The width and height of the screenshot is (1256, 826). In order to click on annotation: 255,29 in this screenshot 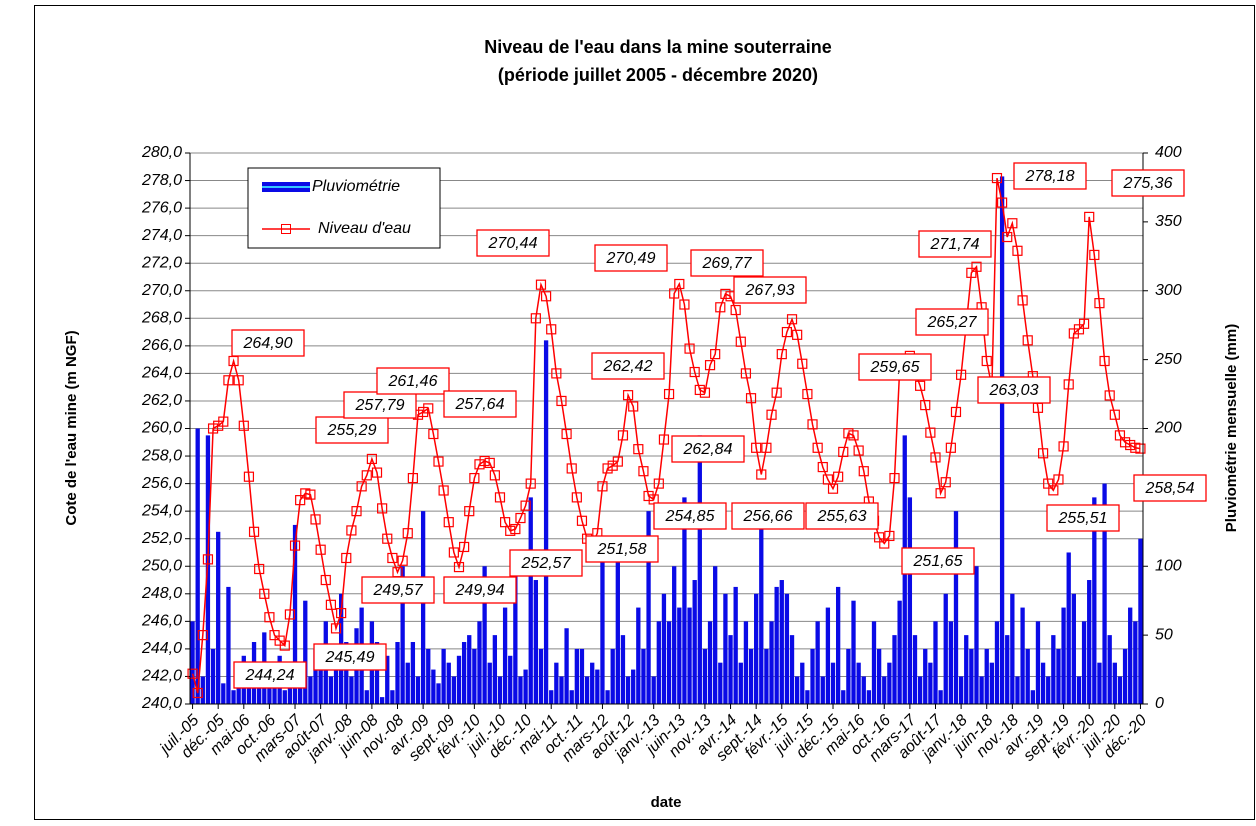, I will do `click(352, 430)`.